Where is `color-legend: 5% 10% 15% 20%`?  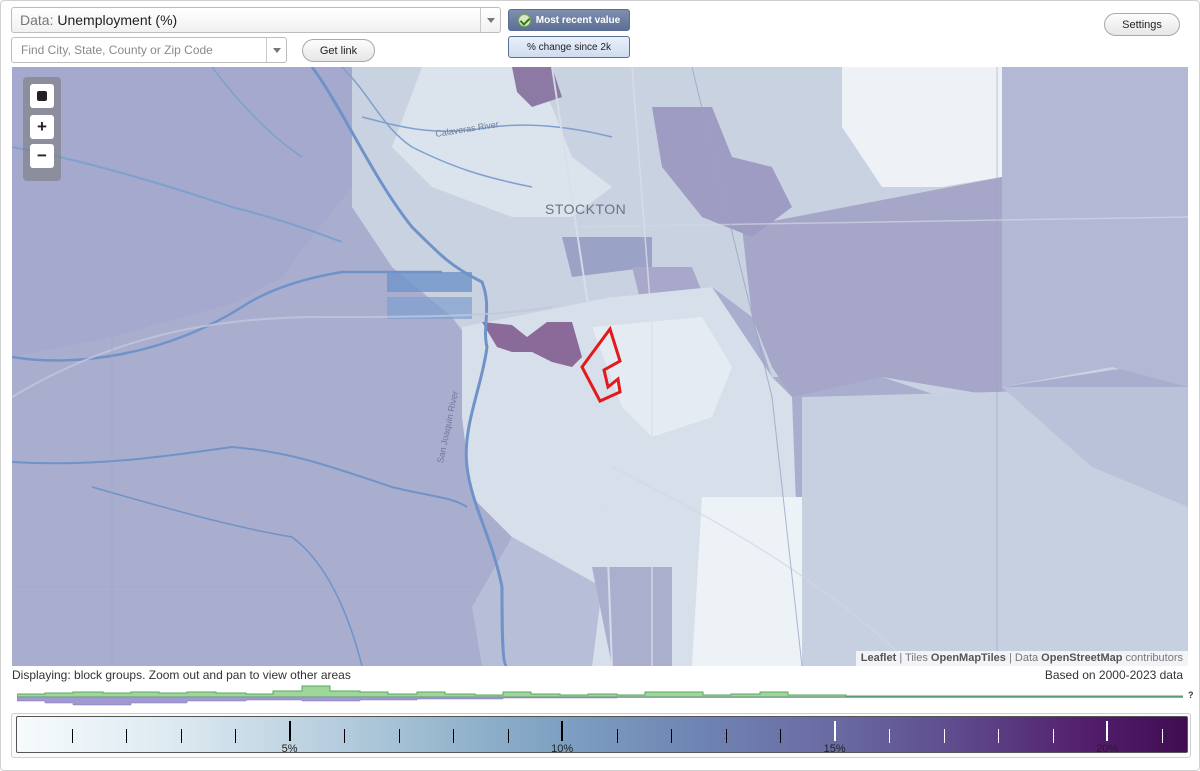
color-legend: 5% 10% 15% 20% is located at coordinates (601, 735).